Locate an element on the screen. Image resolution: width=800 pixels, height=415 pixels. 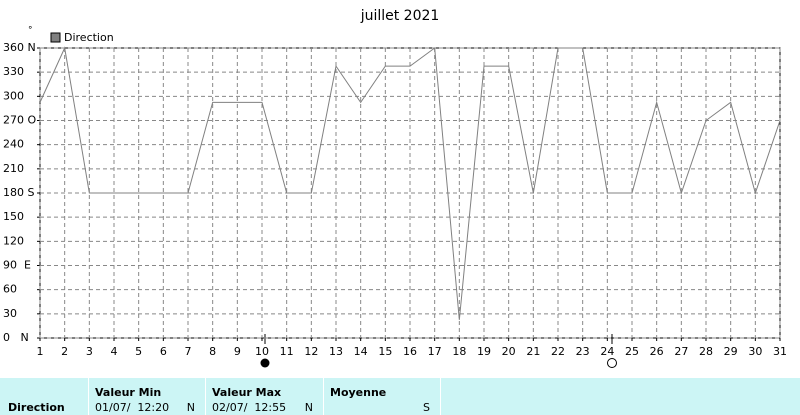
x-tick-label: 11 is located at coordinates (287, 351).